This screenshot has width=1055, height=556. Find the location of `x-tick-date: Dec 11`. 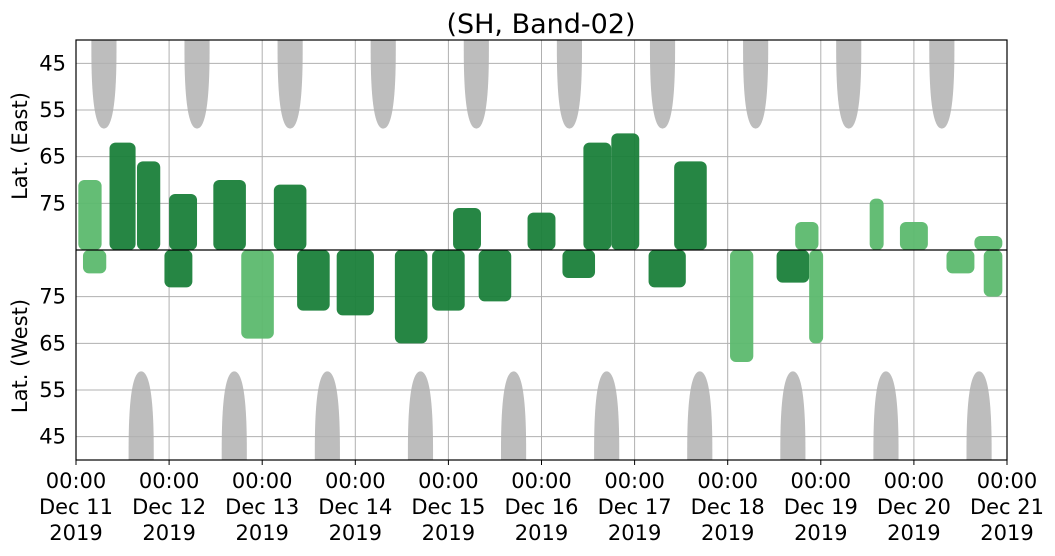

x-tick-date: Dec 11 is located at coordinates (76, 507).